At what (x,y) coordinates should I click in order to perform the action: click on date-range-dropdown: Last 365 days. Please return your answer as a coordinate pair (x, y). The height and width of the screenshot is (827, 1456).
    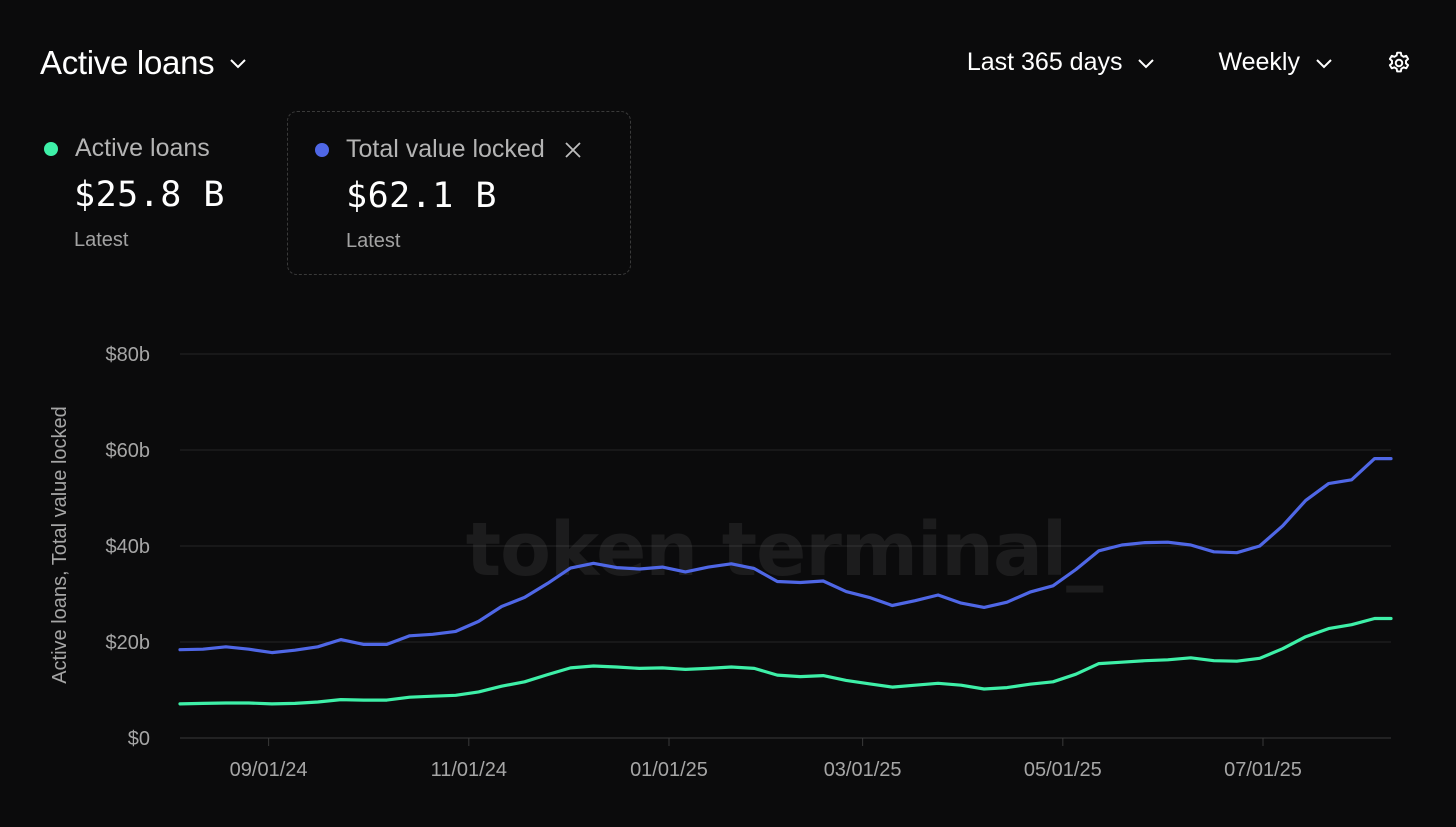
    Looking at the image, I should click on (1062, 62).